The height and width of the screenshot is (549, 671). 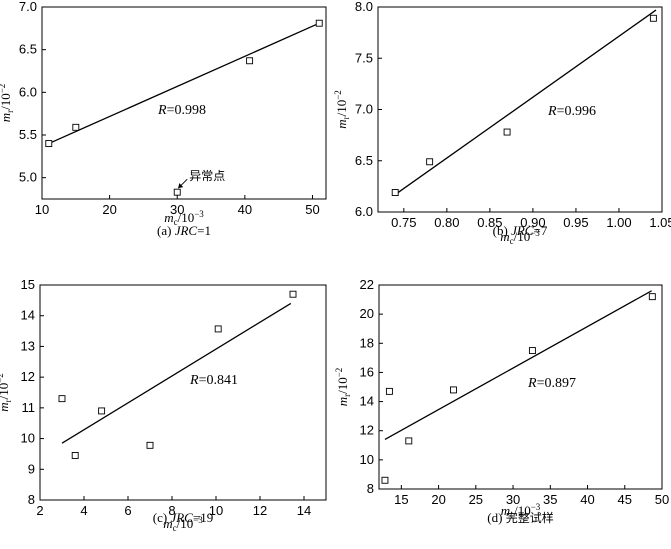 I want to click on y-tick-label: 15, so click(x=28, y=284).